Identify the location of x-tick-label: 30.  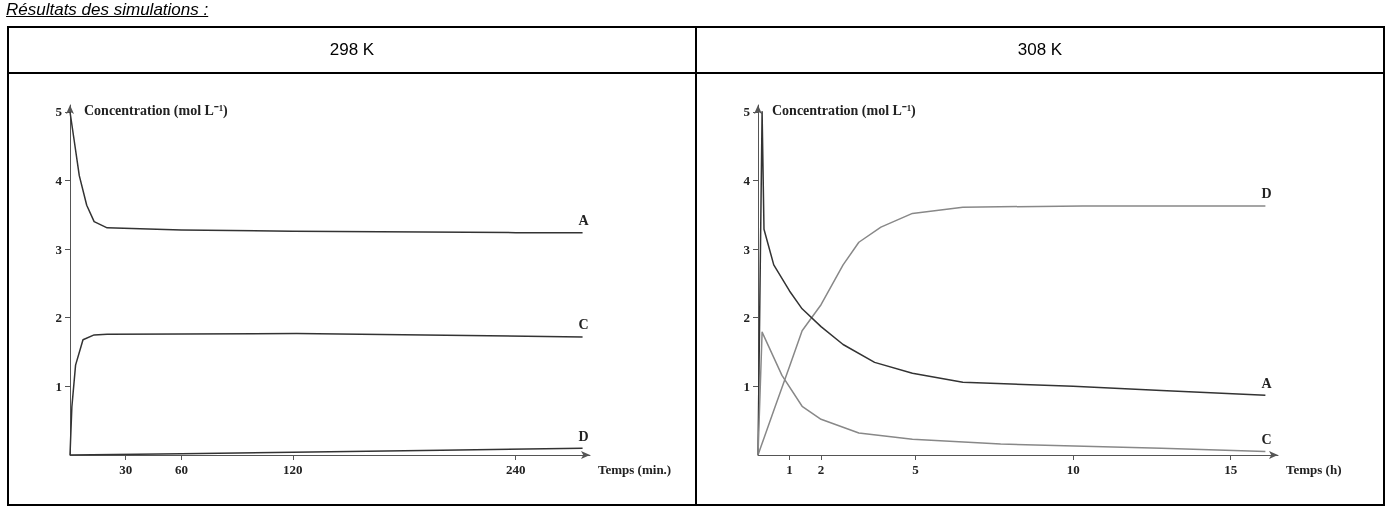
(126, 469).